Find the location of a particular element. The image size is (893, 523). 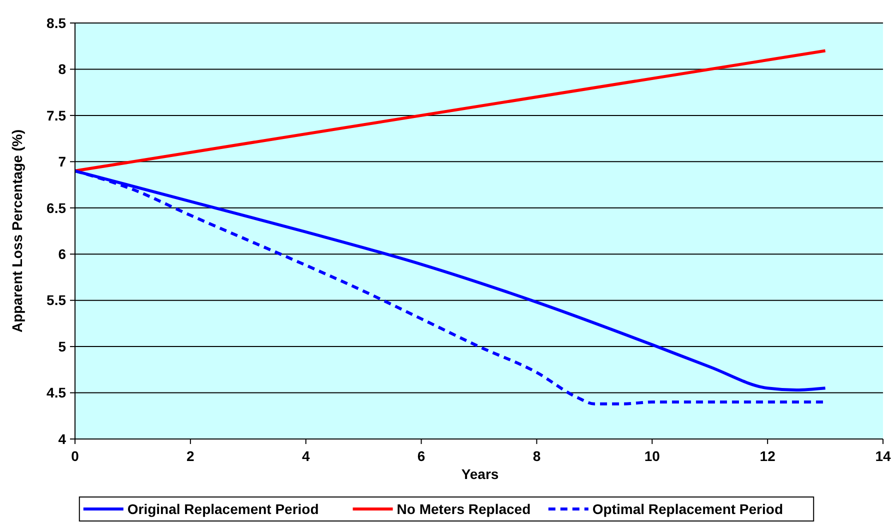

y-tick-label: 6.5 is located at coordinates (56, 208).